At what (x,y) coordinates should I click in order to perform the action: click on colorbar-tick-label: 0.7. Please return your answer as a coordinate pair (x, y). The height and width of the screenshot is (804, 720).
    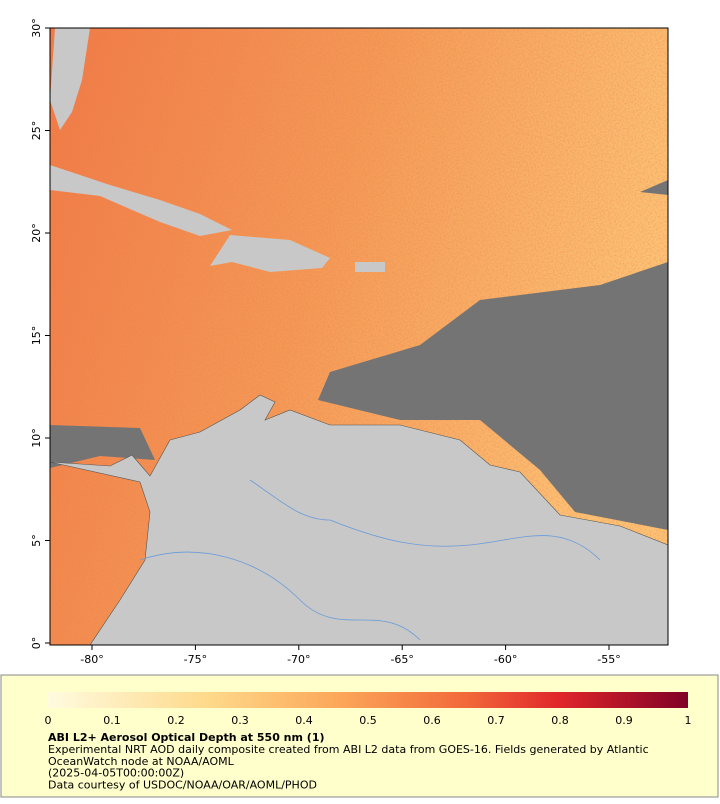
    Looking at the image, I should click on (496, 720).